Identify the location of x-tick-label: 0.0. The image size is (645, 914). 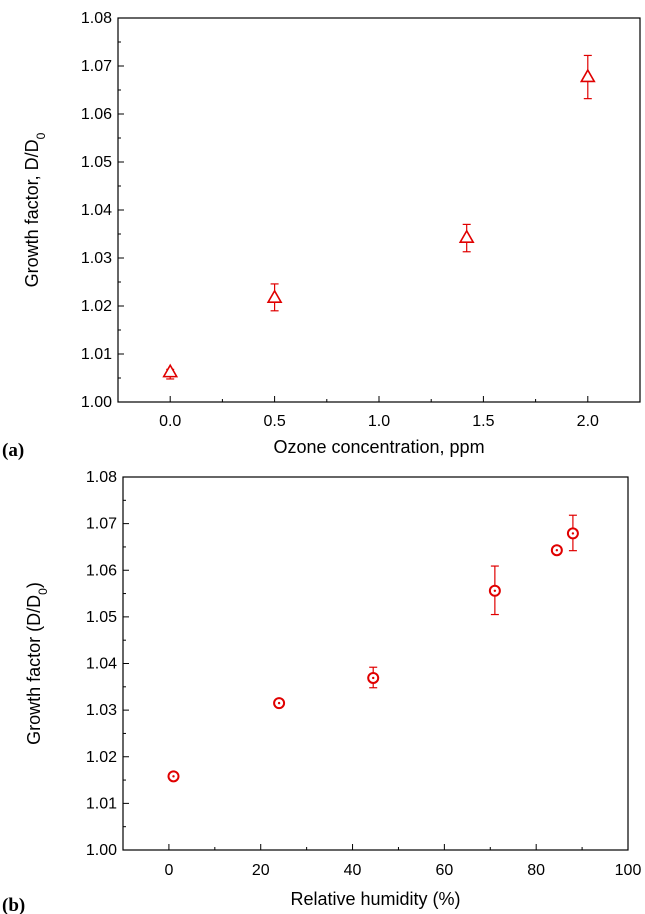
(170, 421).